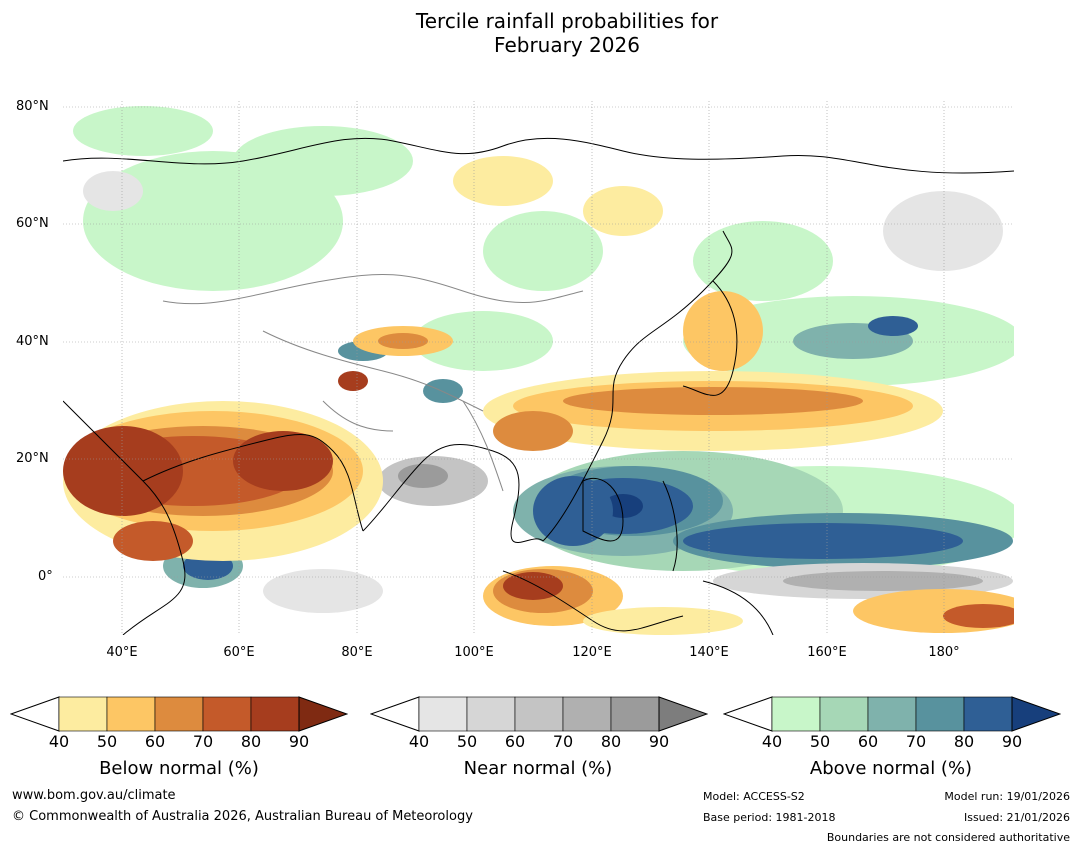  Describe the element at coordinates (567, 21) in the screenshot. I see `title-line-1: Tercile rainfall probabilities for` at that location.